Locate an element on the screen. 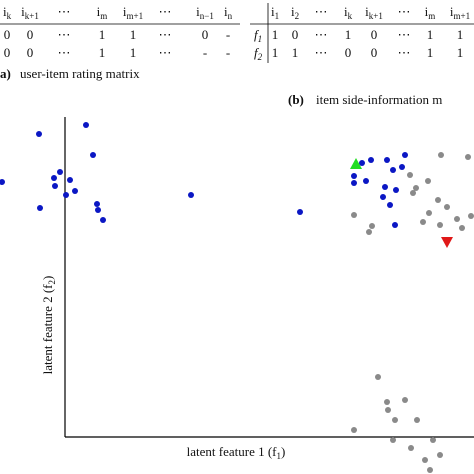 Image resolution: width=474 pixels, height=474 pixels. header-cell: i1 is located at coordinates (275, 12).